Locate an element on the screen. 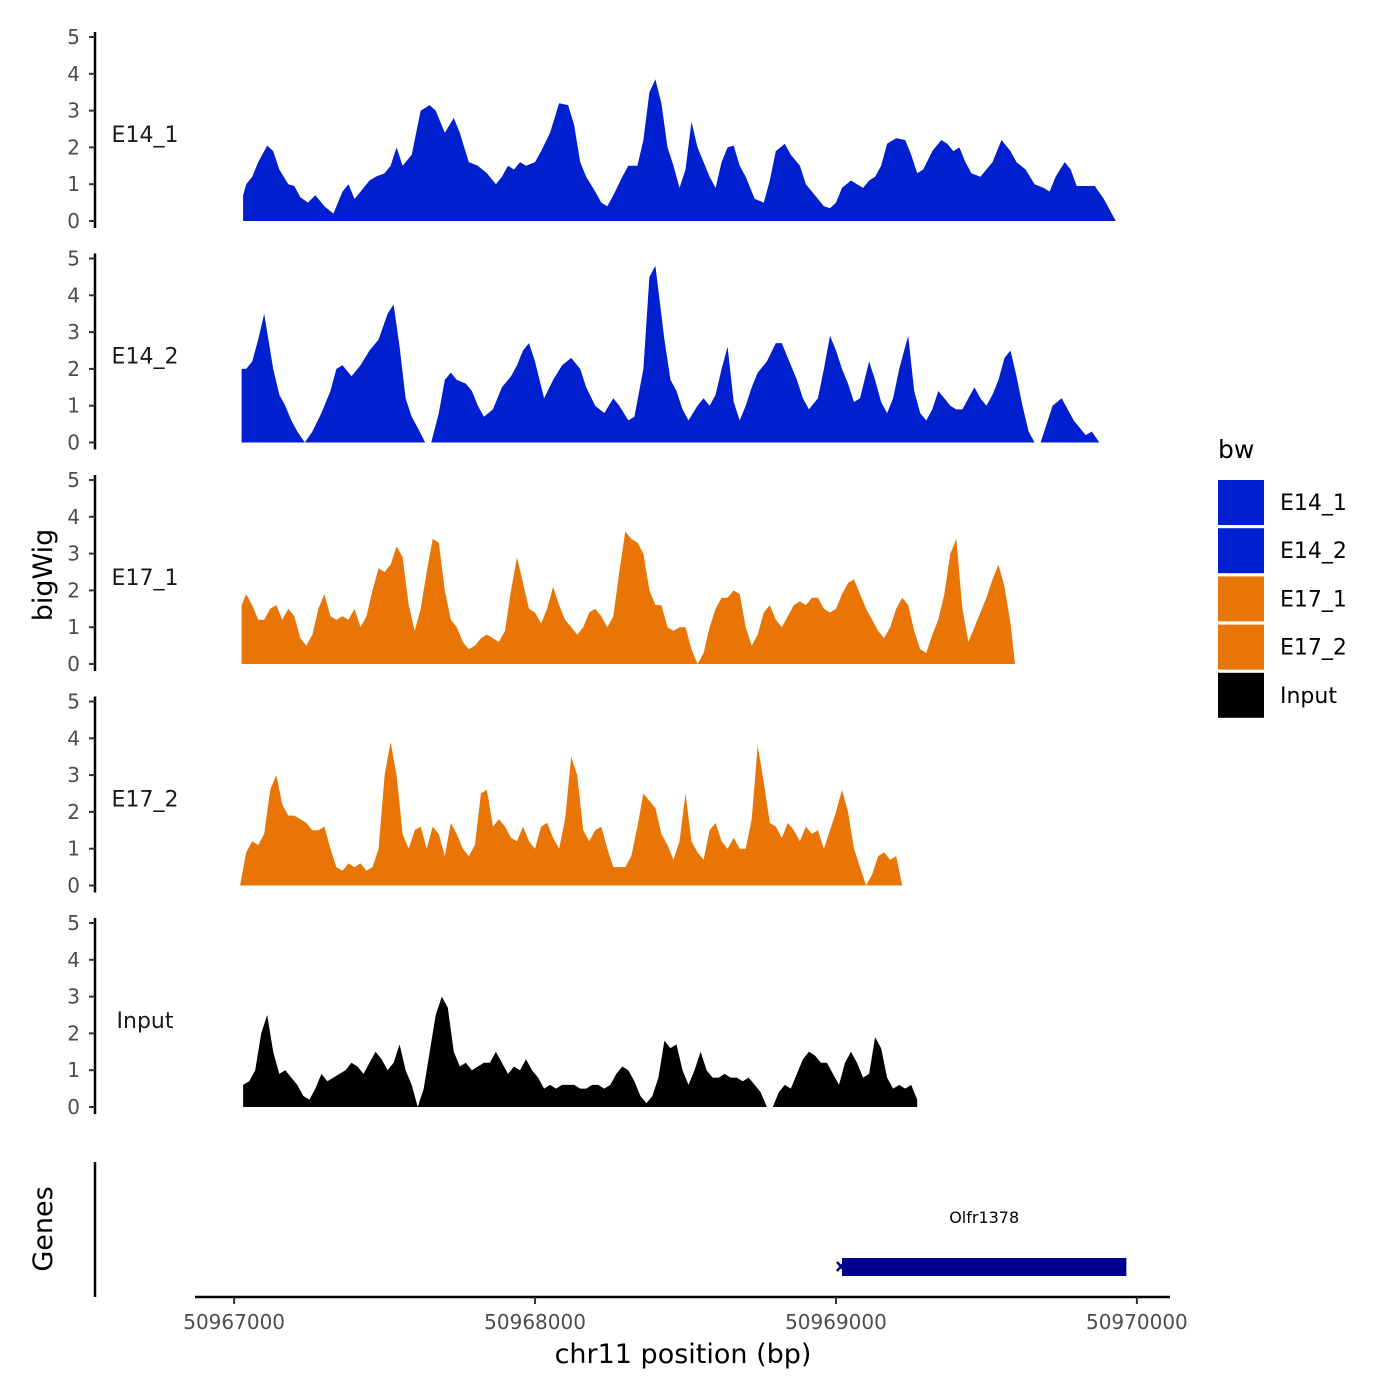 Image resolution: width=1400 pixels, height=1400 pixels. x-tick-label: 50970000 is located at coordinates (1137, 1322).